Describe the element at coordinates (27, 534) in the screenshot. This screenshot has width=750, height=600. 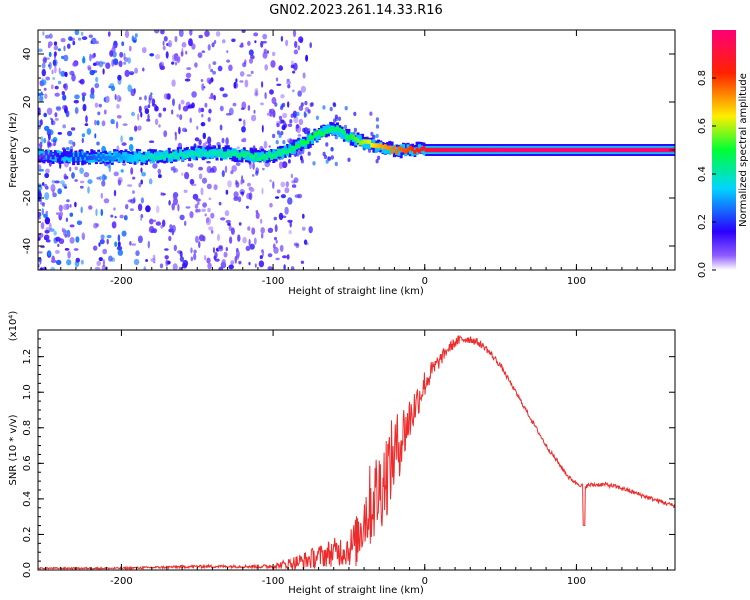
I see `y-tick-label: 0.2` at that location.